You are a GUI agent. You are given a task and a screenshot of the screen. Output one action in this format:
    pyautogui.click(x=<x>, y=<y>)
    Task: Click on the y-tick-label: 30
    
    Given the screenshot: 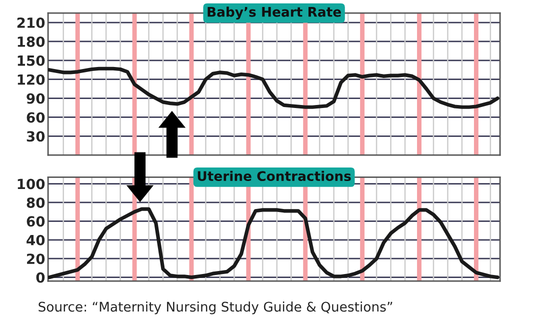 What is the action you would take?
    pyautogui.click(x=35, y=136)
    